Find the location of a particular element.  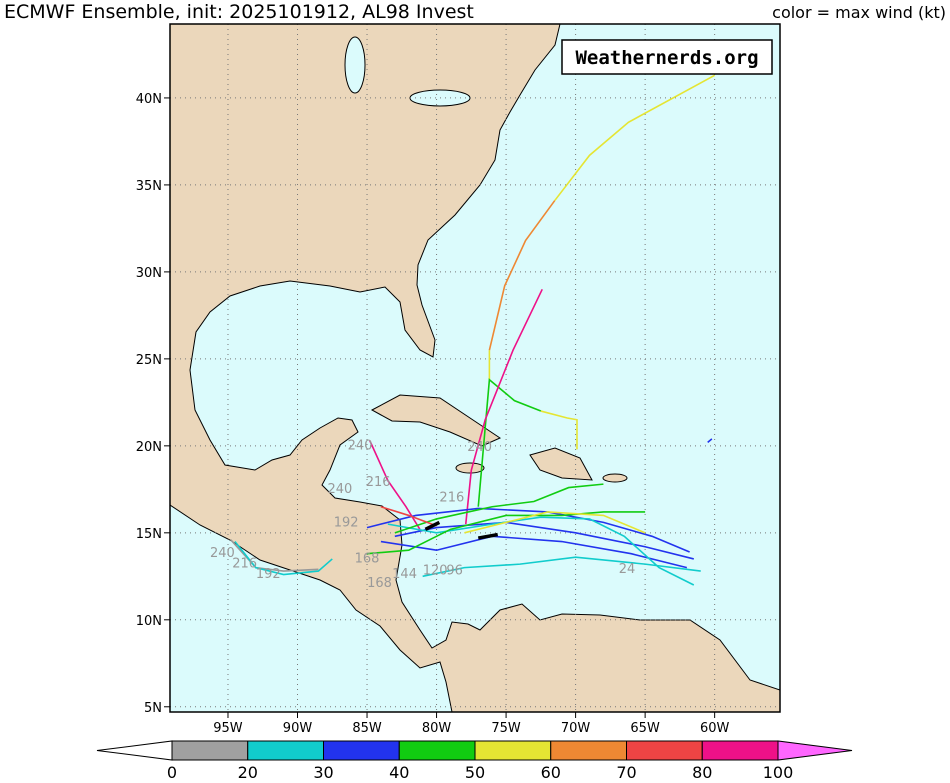

x-tick-label: 80W is located at coordinates (437, 728).